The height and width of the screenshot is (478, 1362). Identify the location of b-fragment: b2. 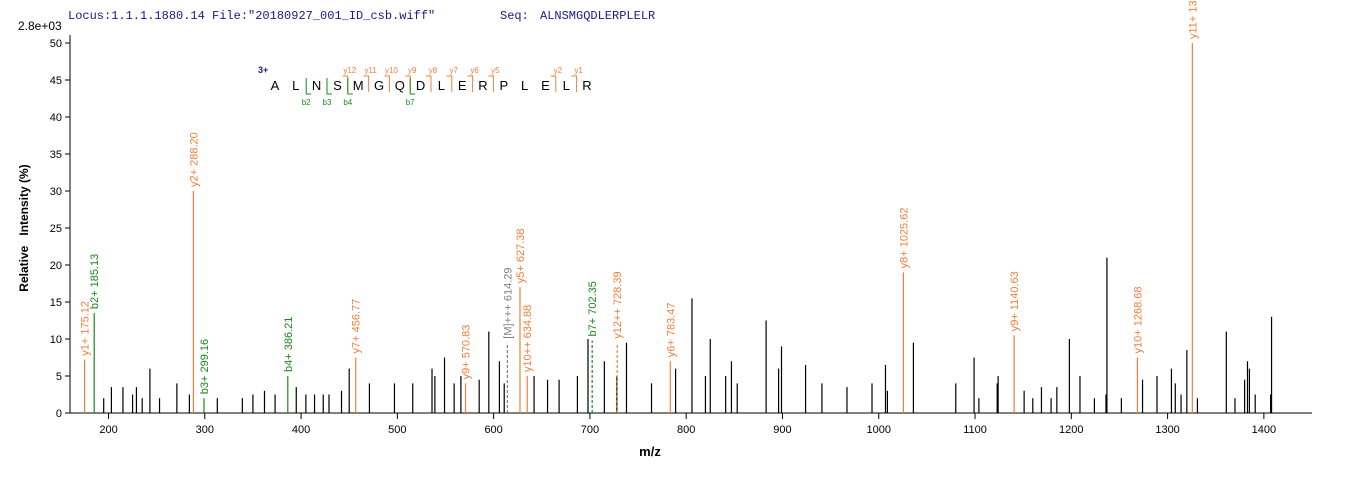
(306, 102).